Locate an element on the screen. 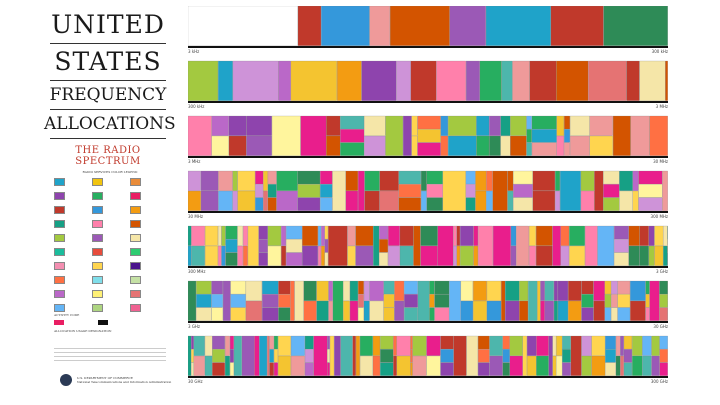 This screenshot has width=720, height=405. band-baseline is located at coordinates (428, 377).